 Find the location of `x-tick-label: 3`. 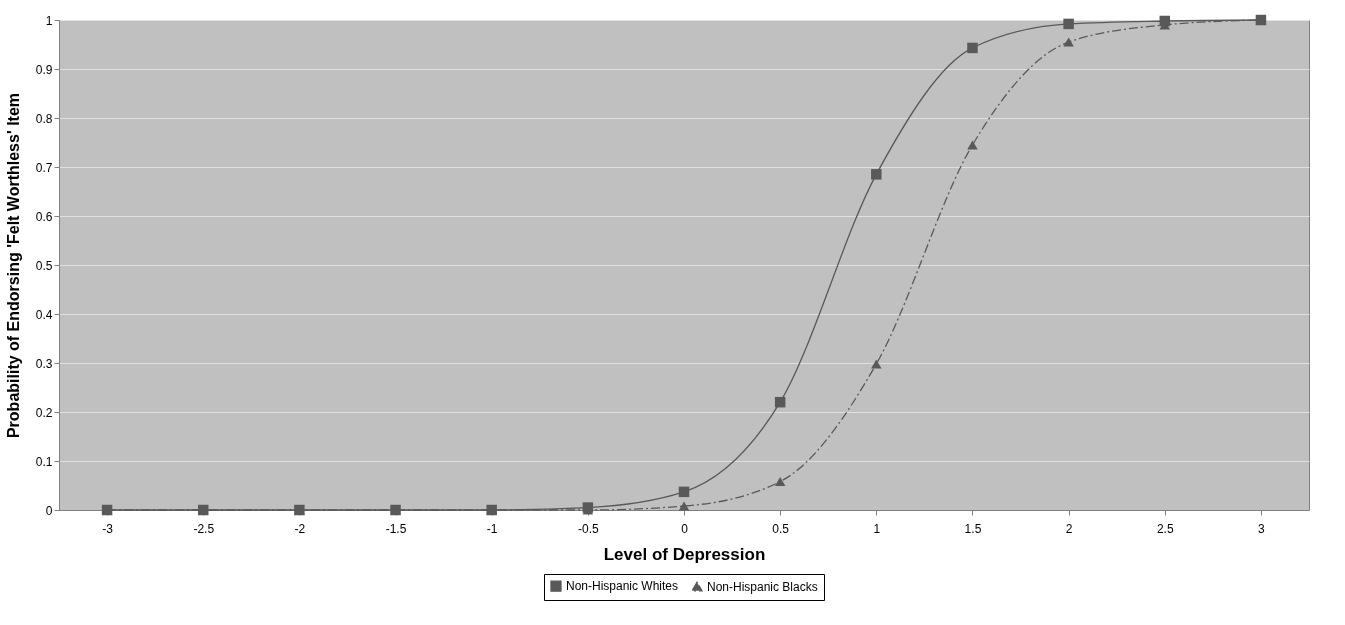

x-tick-label: 3 is located at coordinates (1262, 528).